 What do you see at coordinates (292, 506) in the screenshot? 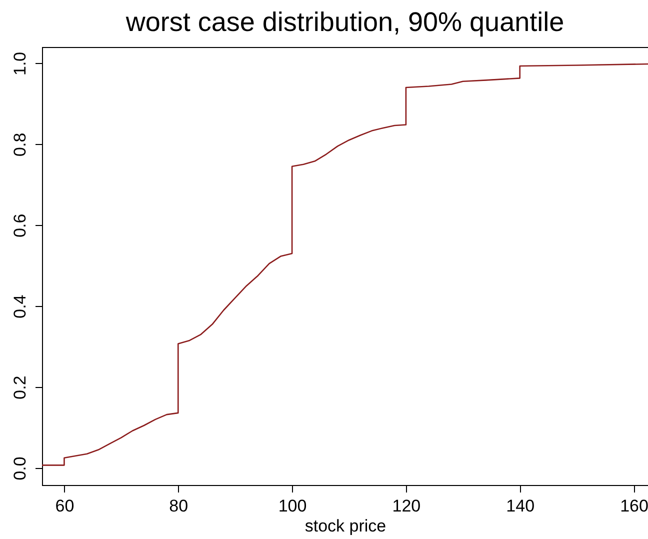
I see `x-tick-label: 100` at bounding box center [292, 506].